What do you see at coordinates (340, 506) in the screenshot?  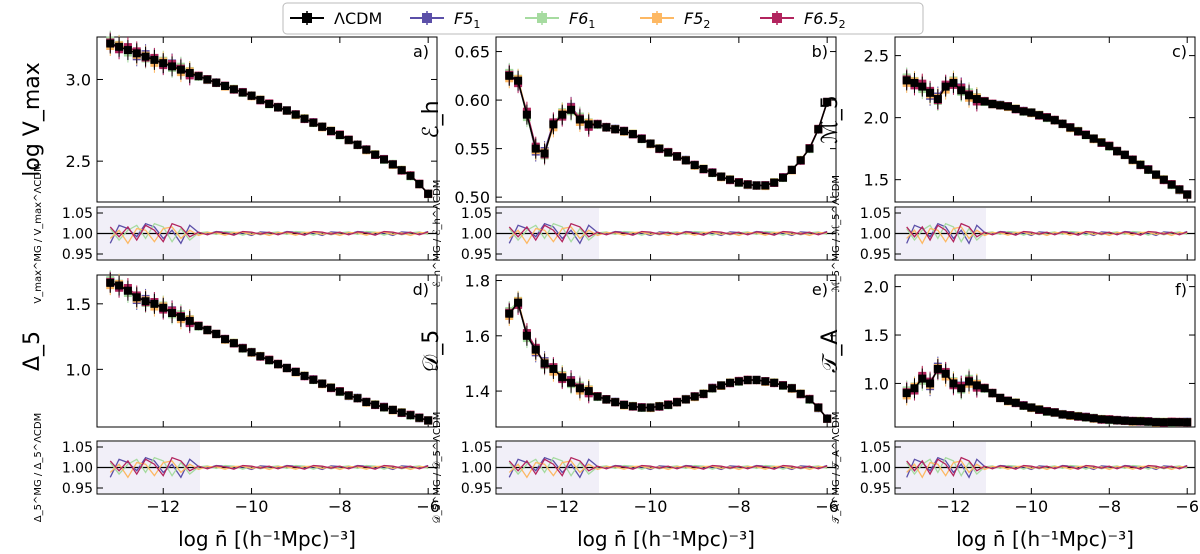 I see `x-tick-label: −8` at bounding box center [340, 506].